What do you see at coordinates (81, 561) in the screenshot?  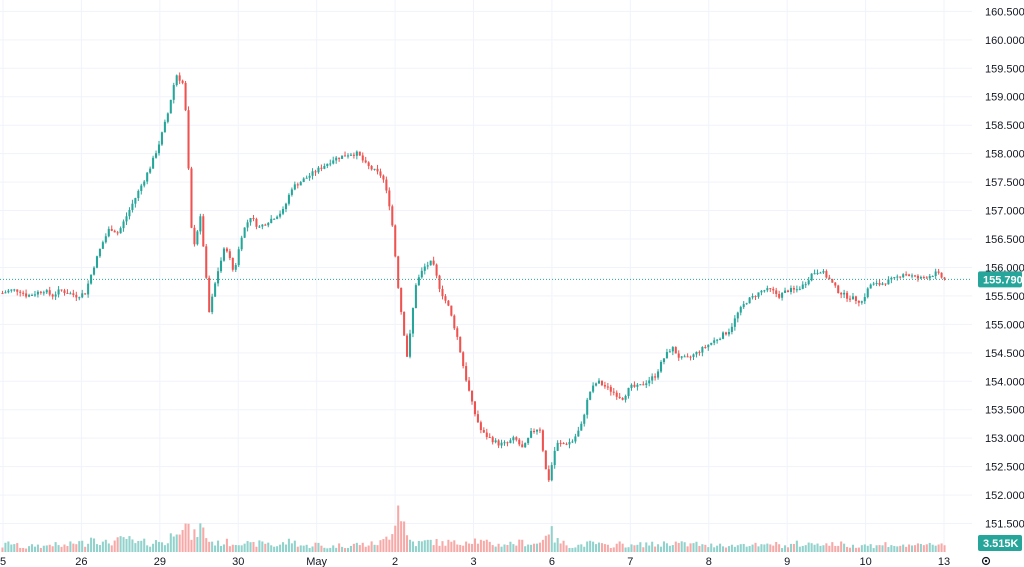 I see `x-tick-label: 26` at bounding box center [81, 561].